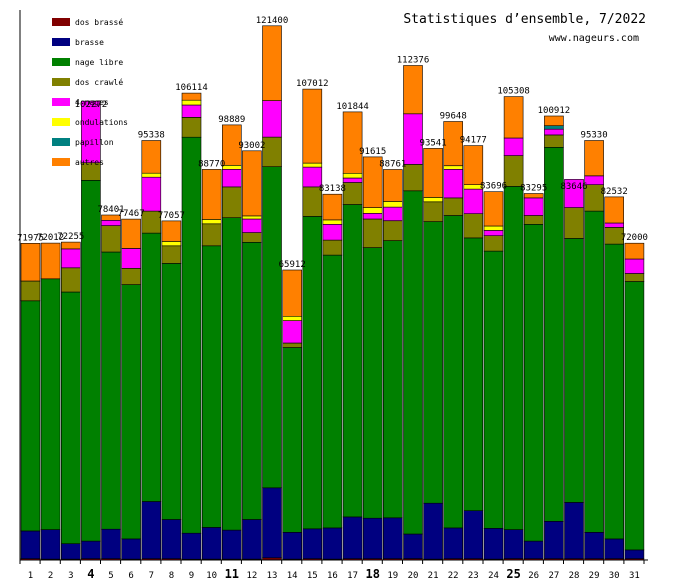 The width and height of the screenshot is (680, 580). I want to click on x-tick-label: 29, so click(594, 575).